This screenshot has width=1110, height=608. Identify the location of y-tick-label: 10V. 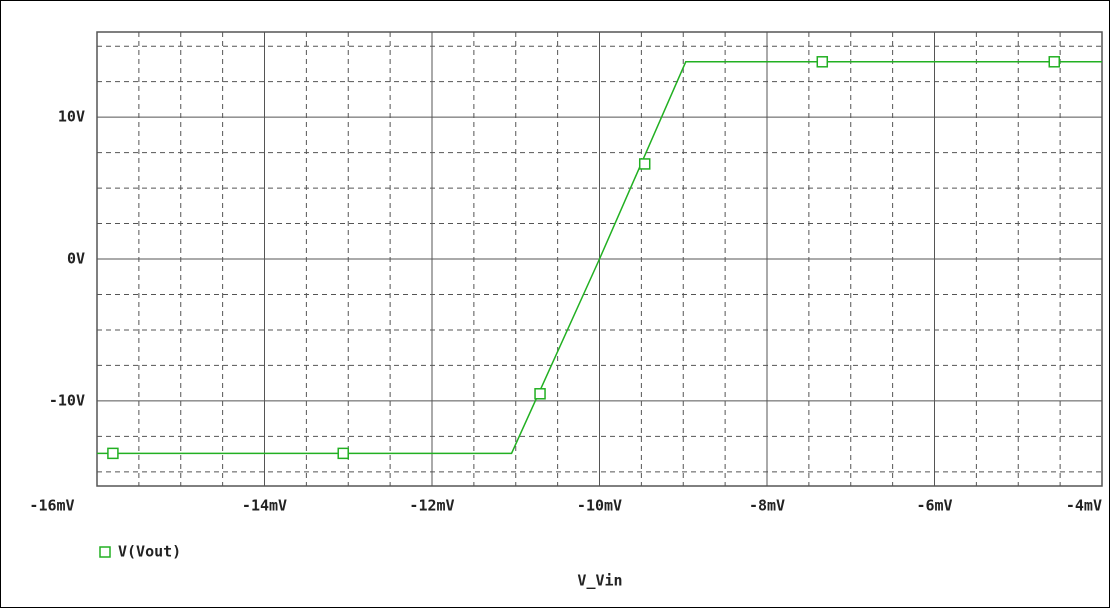
(71, 117).